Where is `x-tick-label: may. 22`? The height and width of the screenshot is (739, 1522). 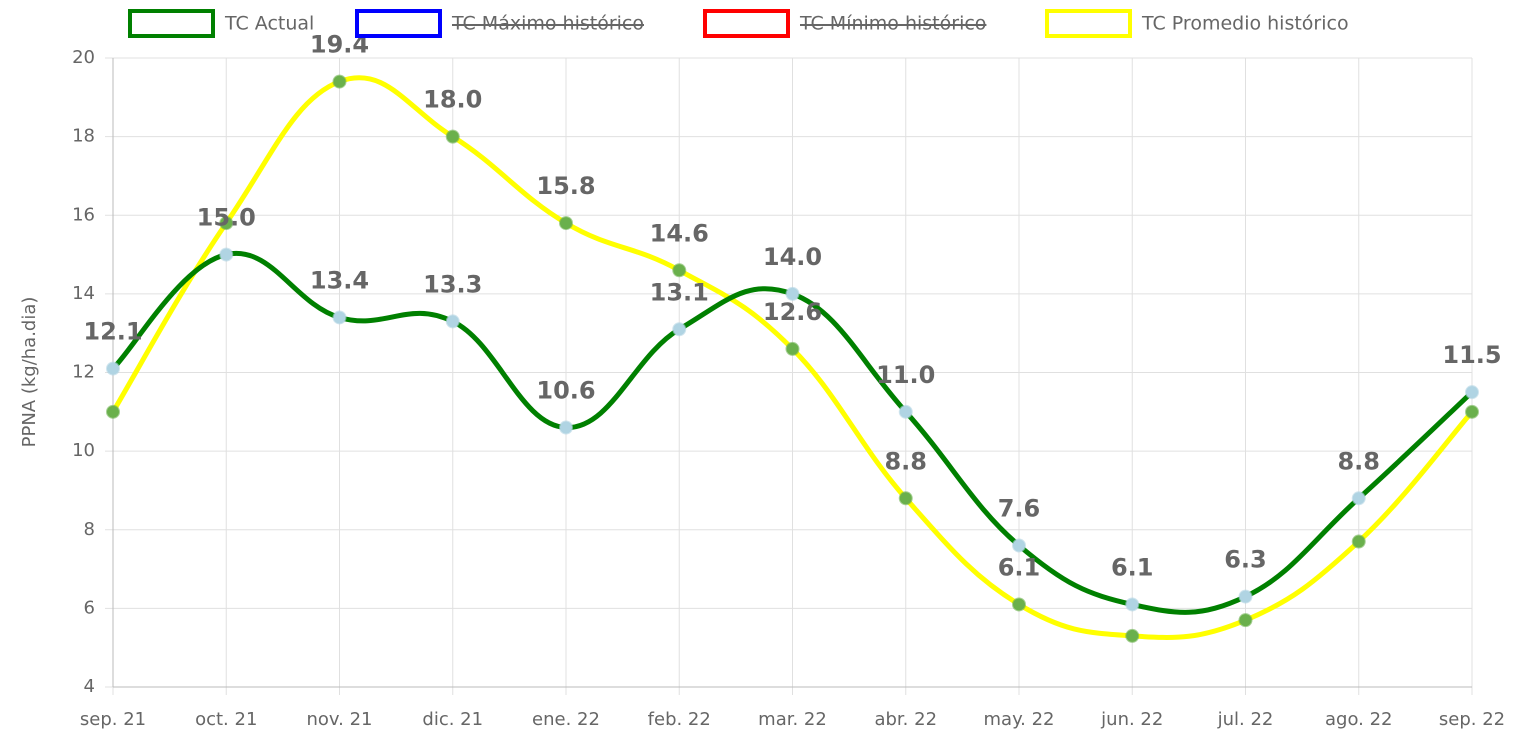 x-tick-label: may. 22 is located at coordinates (1019, 719).